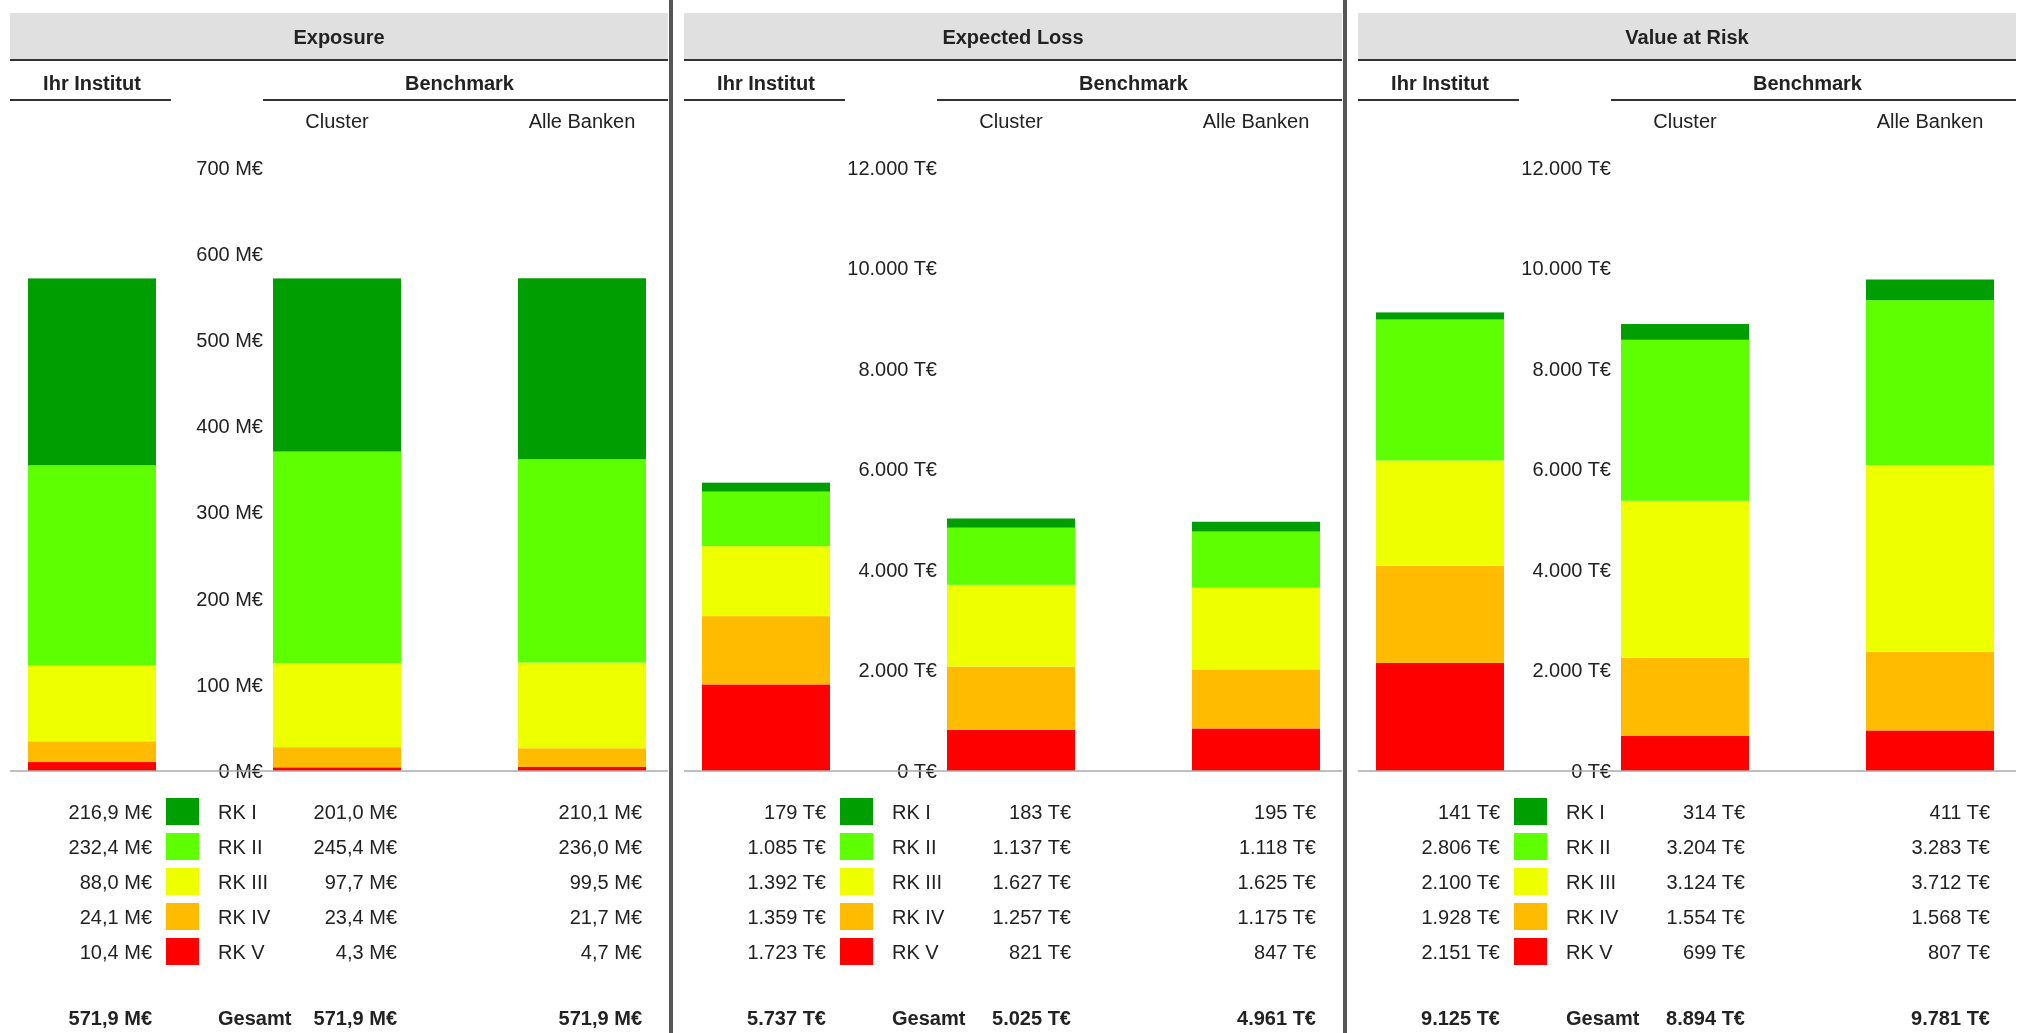 This screenshot has width=2017, height=1033. I want to click on data-label: 24,1 M€, so click(115, 917).